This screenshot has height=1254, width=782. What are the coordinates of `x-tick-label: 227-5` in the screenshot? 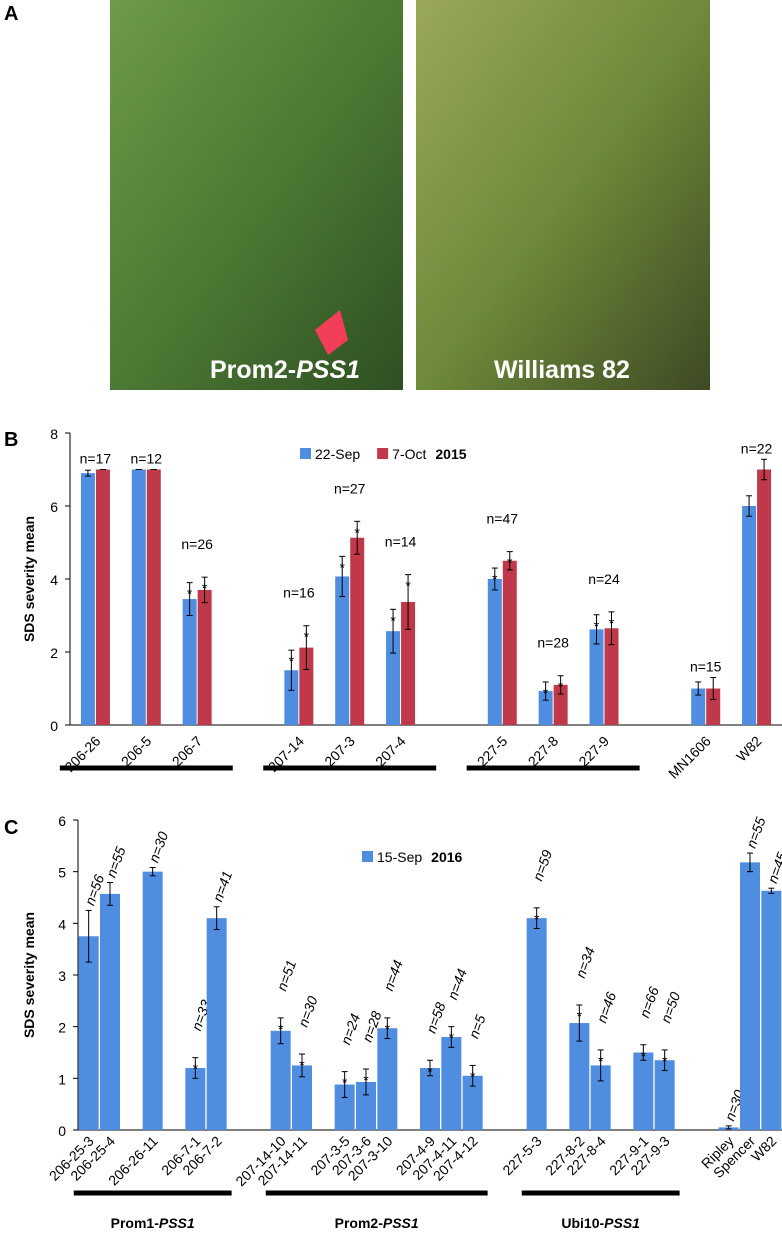 It's located at (492, 751).